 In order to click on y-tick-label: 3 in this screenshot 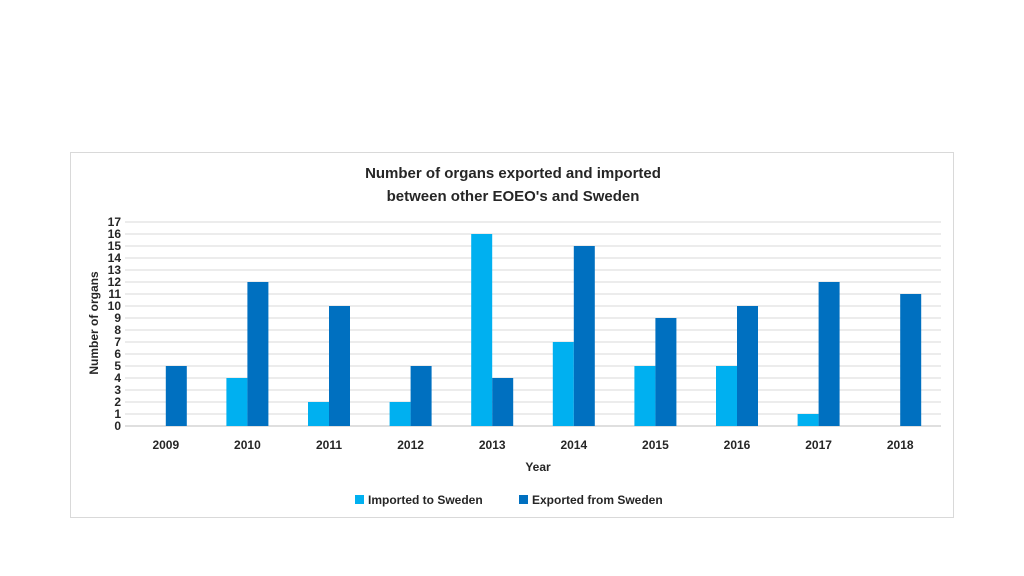, I will do `click(117, 390)`.